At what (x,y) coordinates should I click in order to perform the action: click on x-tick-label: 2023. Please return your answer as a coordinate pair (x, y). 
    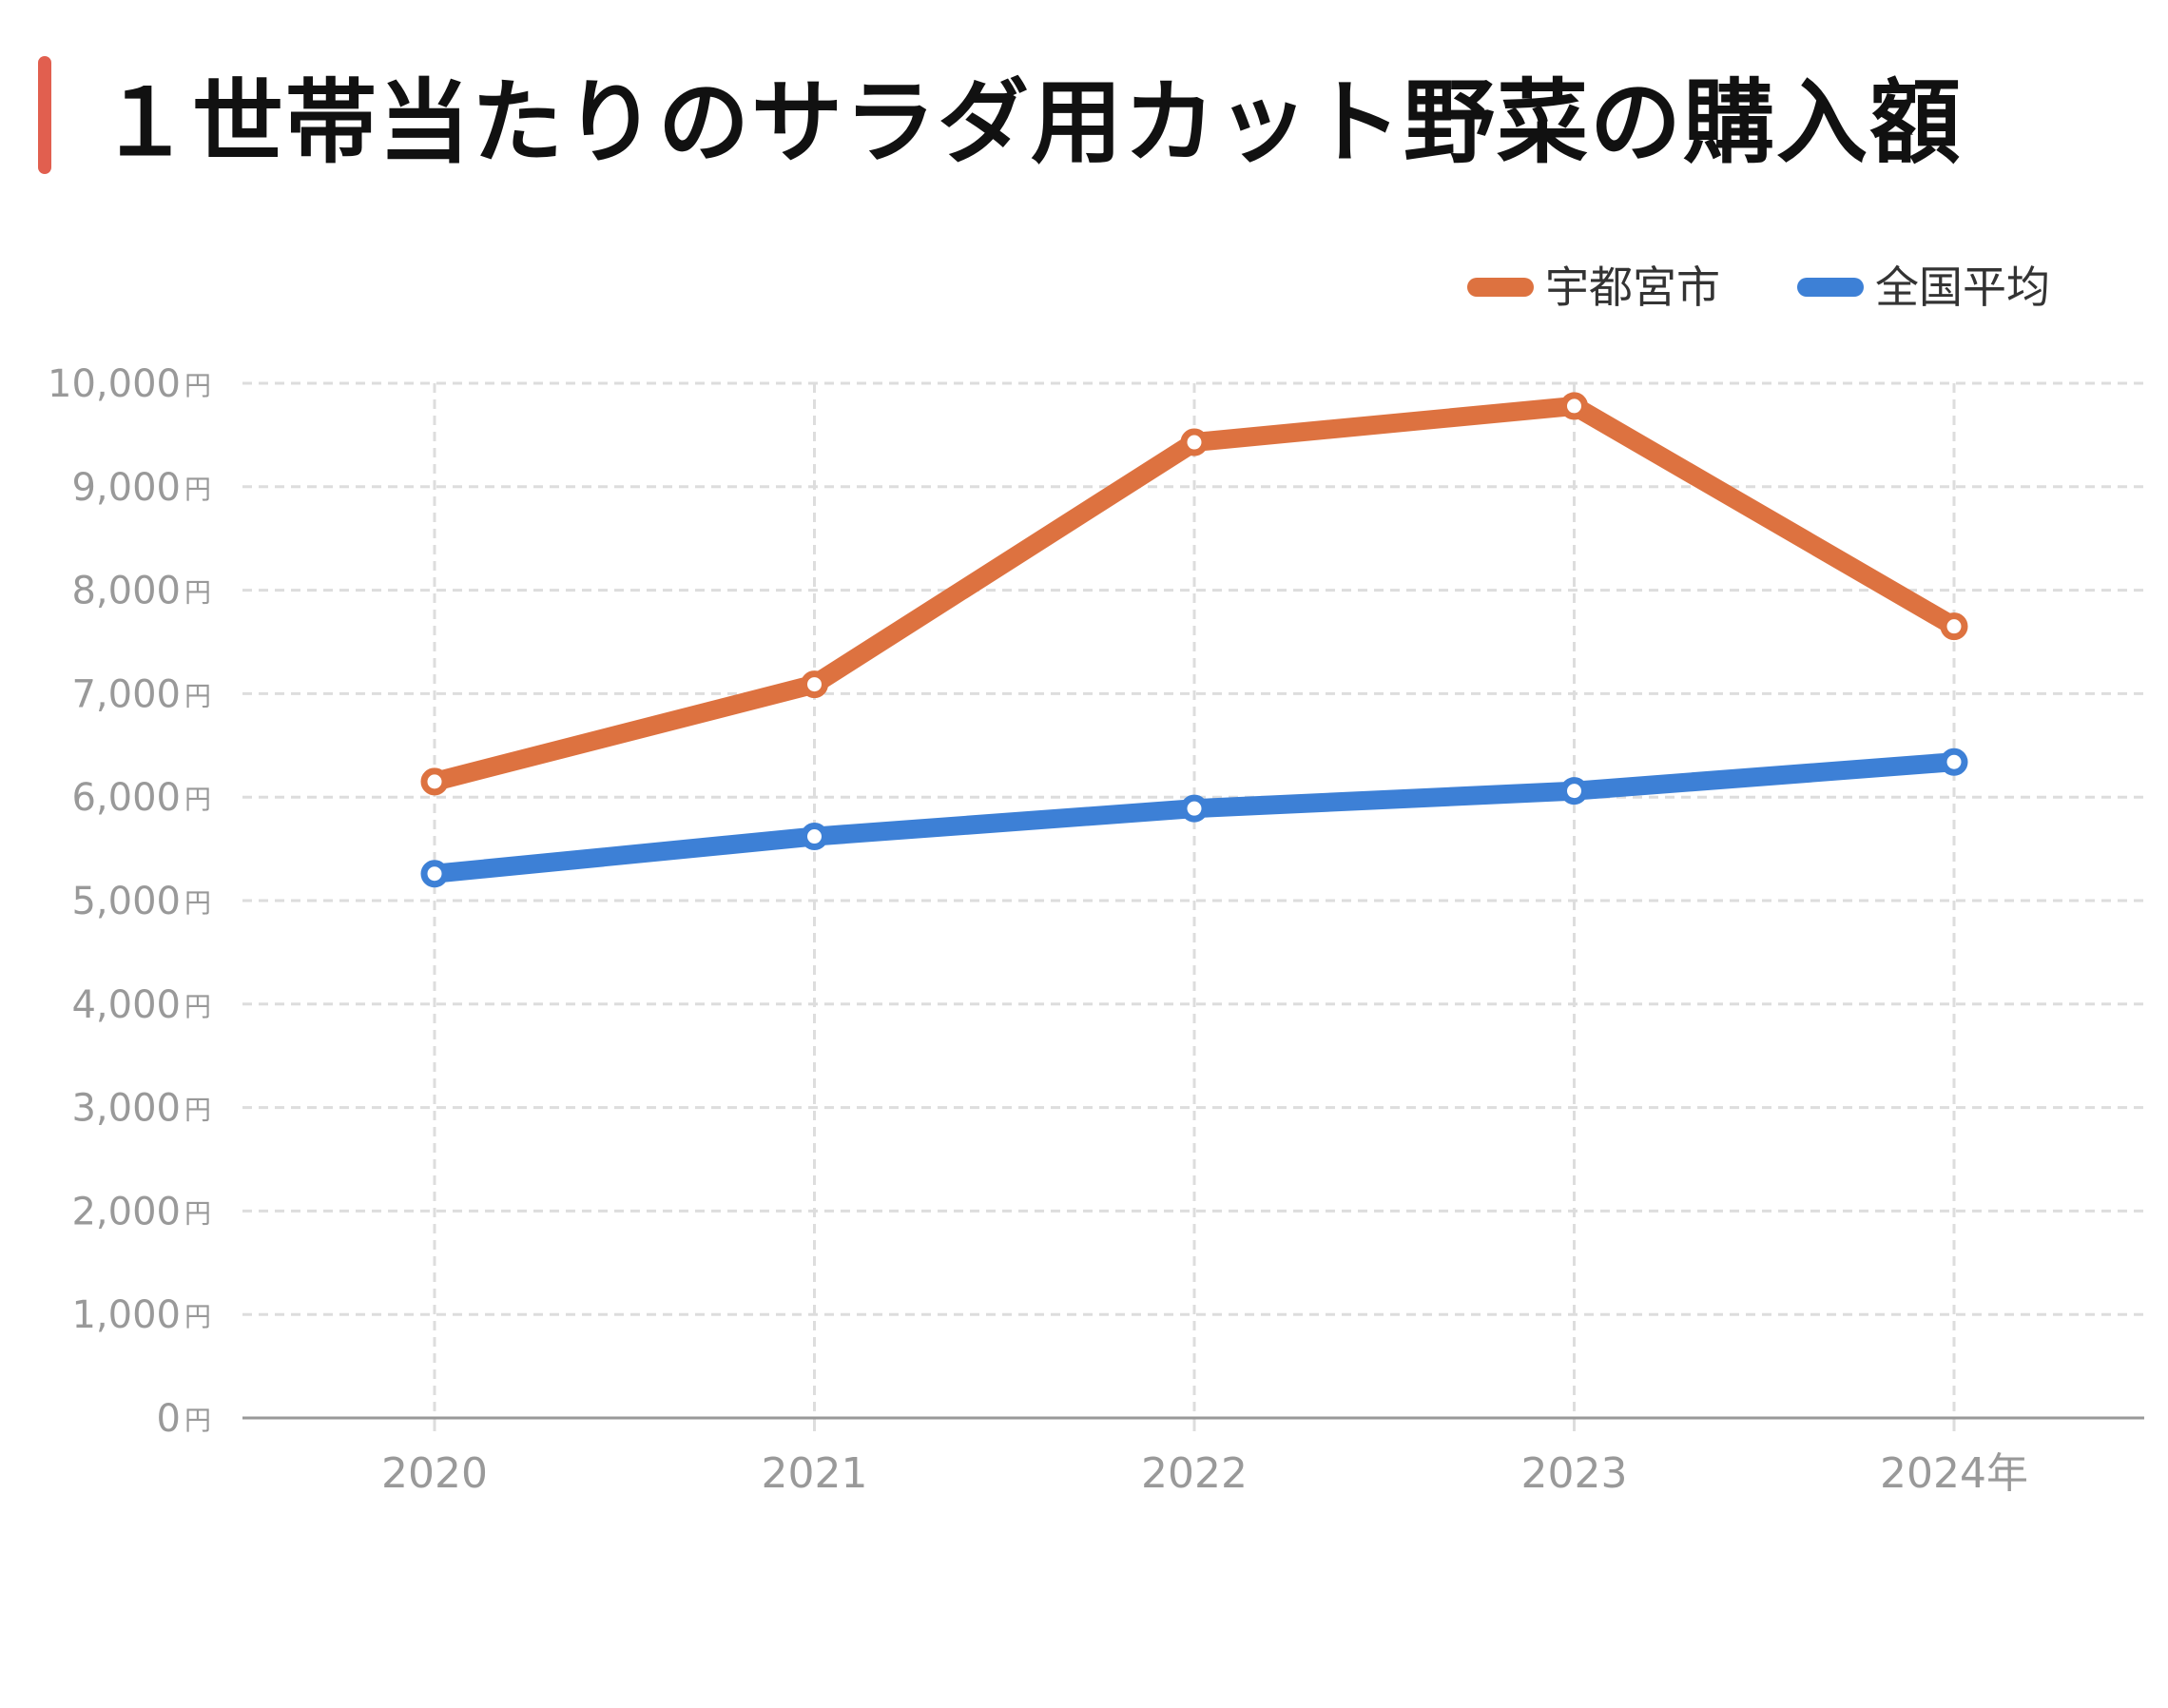
    Looking at the image, I should click on (1574, 1473).